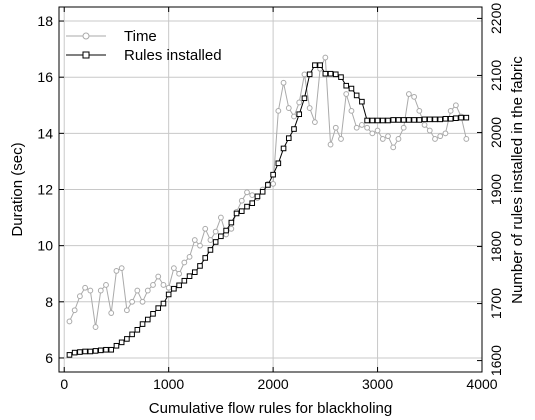 The height and width of the screenshot is (420, 535). I want to click on legend-marker-time, so click(86, 36).